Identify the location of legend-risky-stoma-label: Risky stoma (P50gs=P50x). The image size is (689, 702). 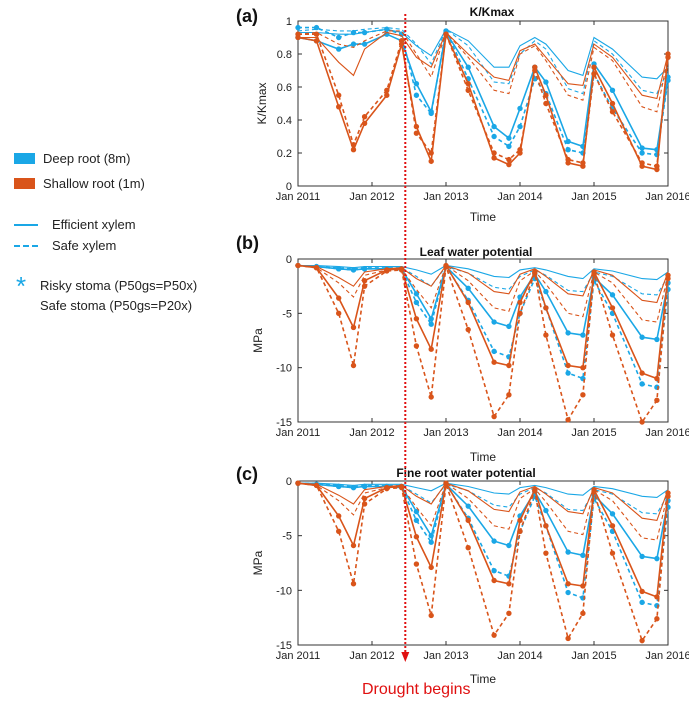
(119, 285).